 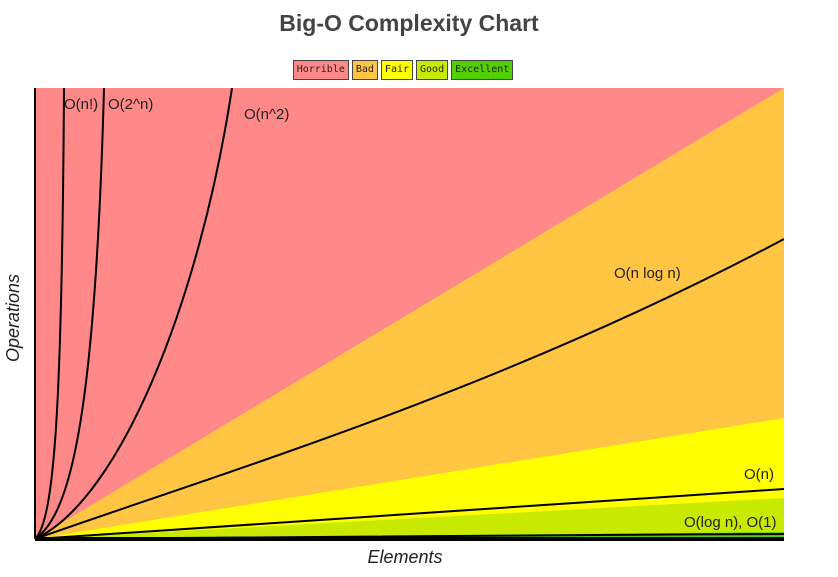 I want to click on label-exponential: O(2^n), so click(x=130, y=104).